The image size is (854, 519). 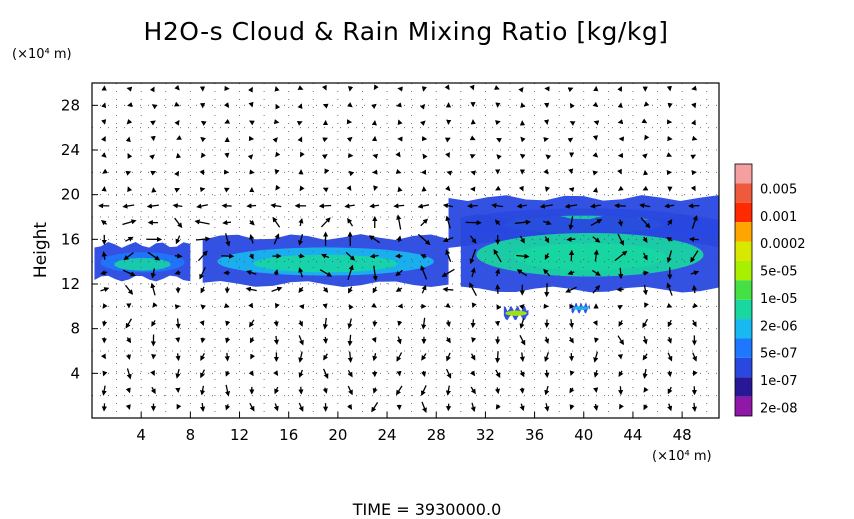 I want to click on x-tick-label: 16, so click(x=288, y=435).